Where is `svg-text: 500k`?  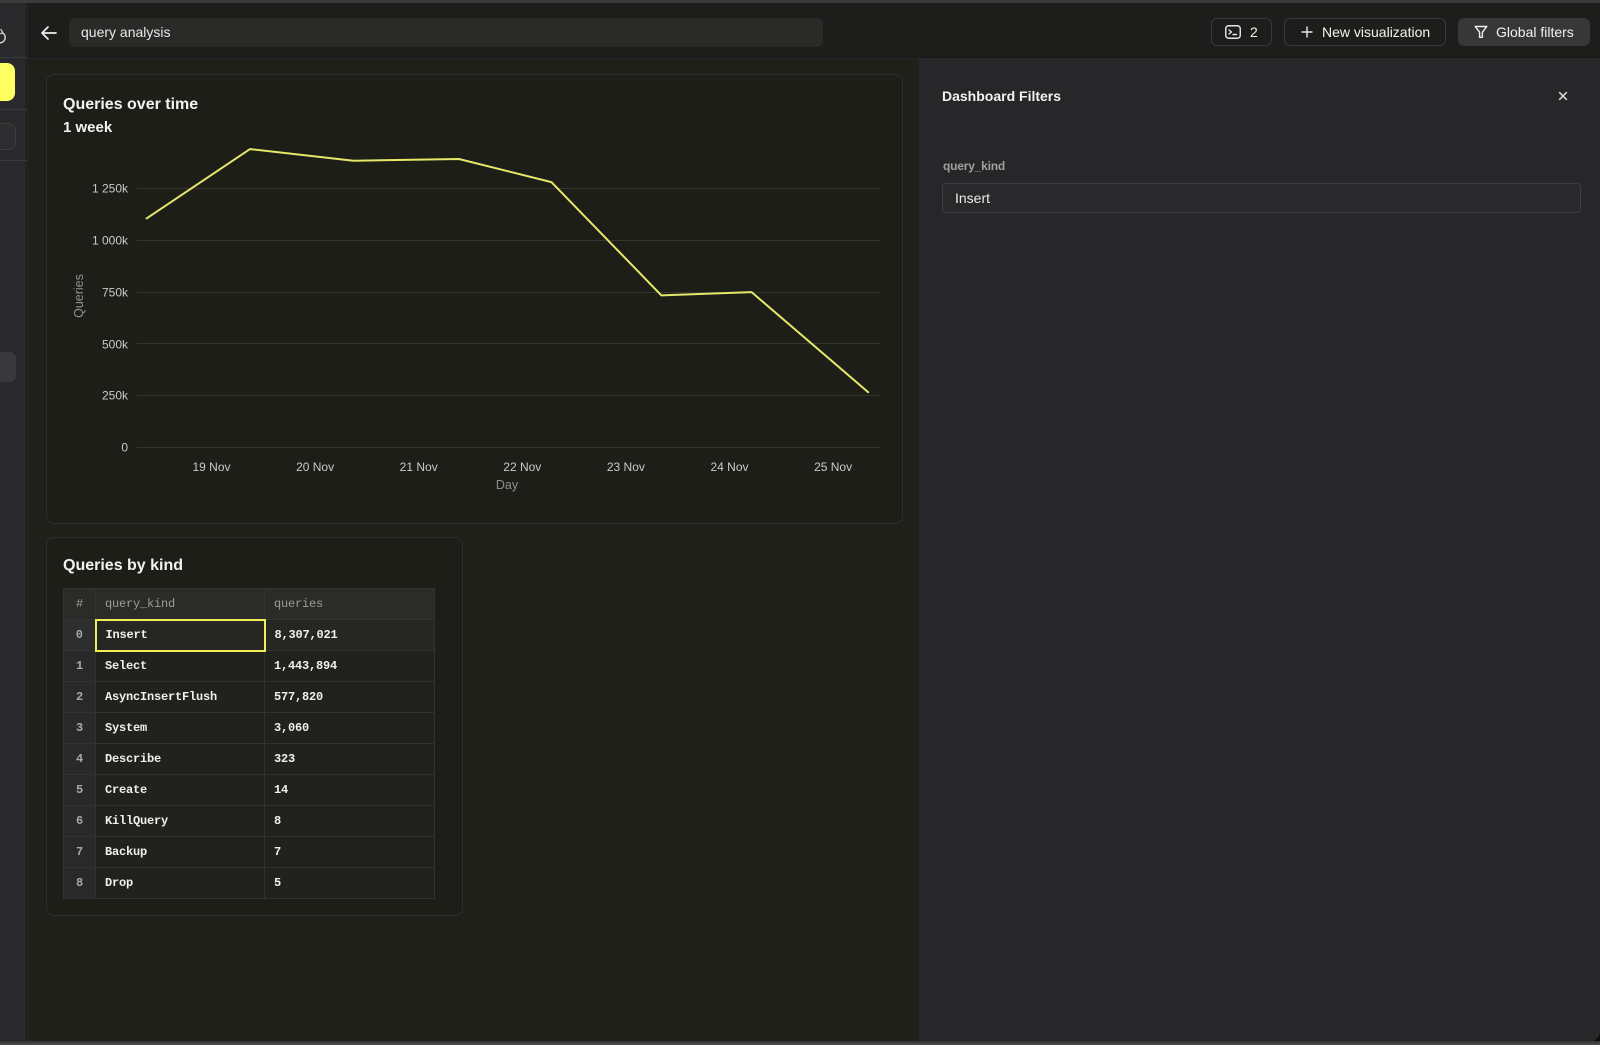
svg-text: 500k is located at coordinates (115, 345).